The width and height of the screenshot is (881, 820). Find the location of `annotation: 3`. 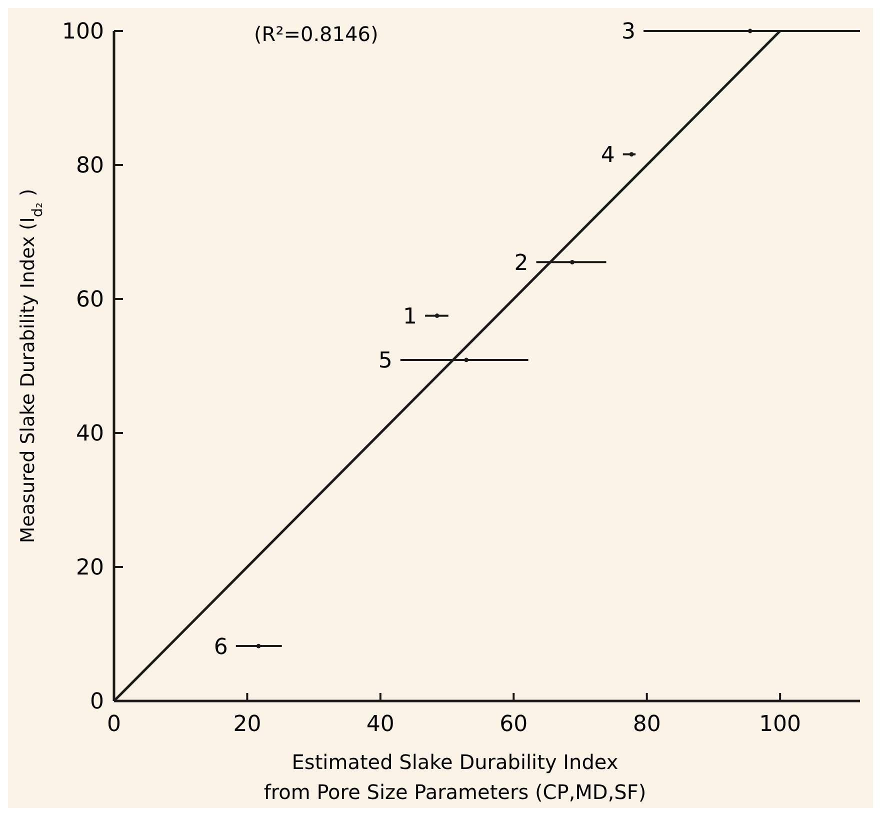

annotation: 3 is located at coordinates (629, 32).